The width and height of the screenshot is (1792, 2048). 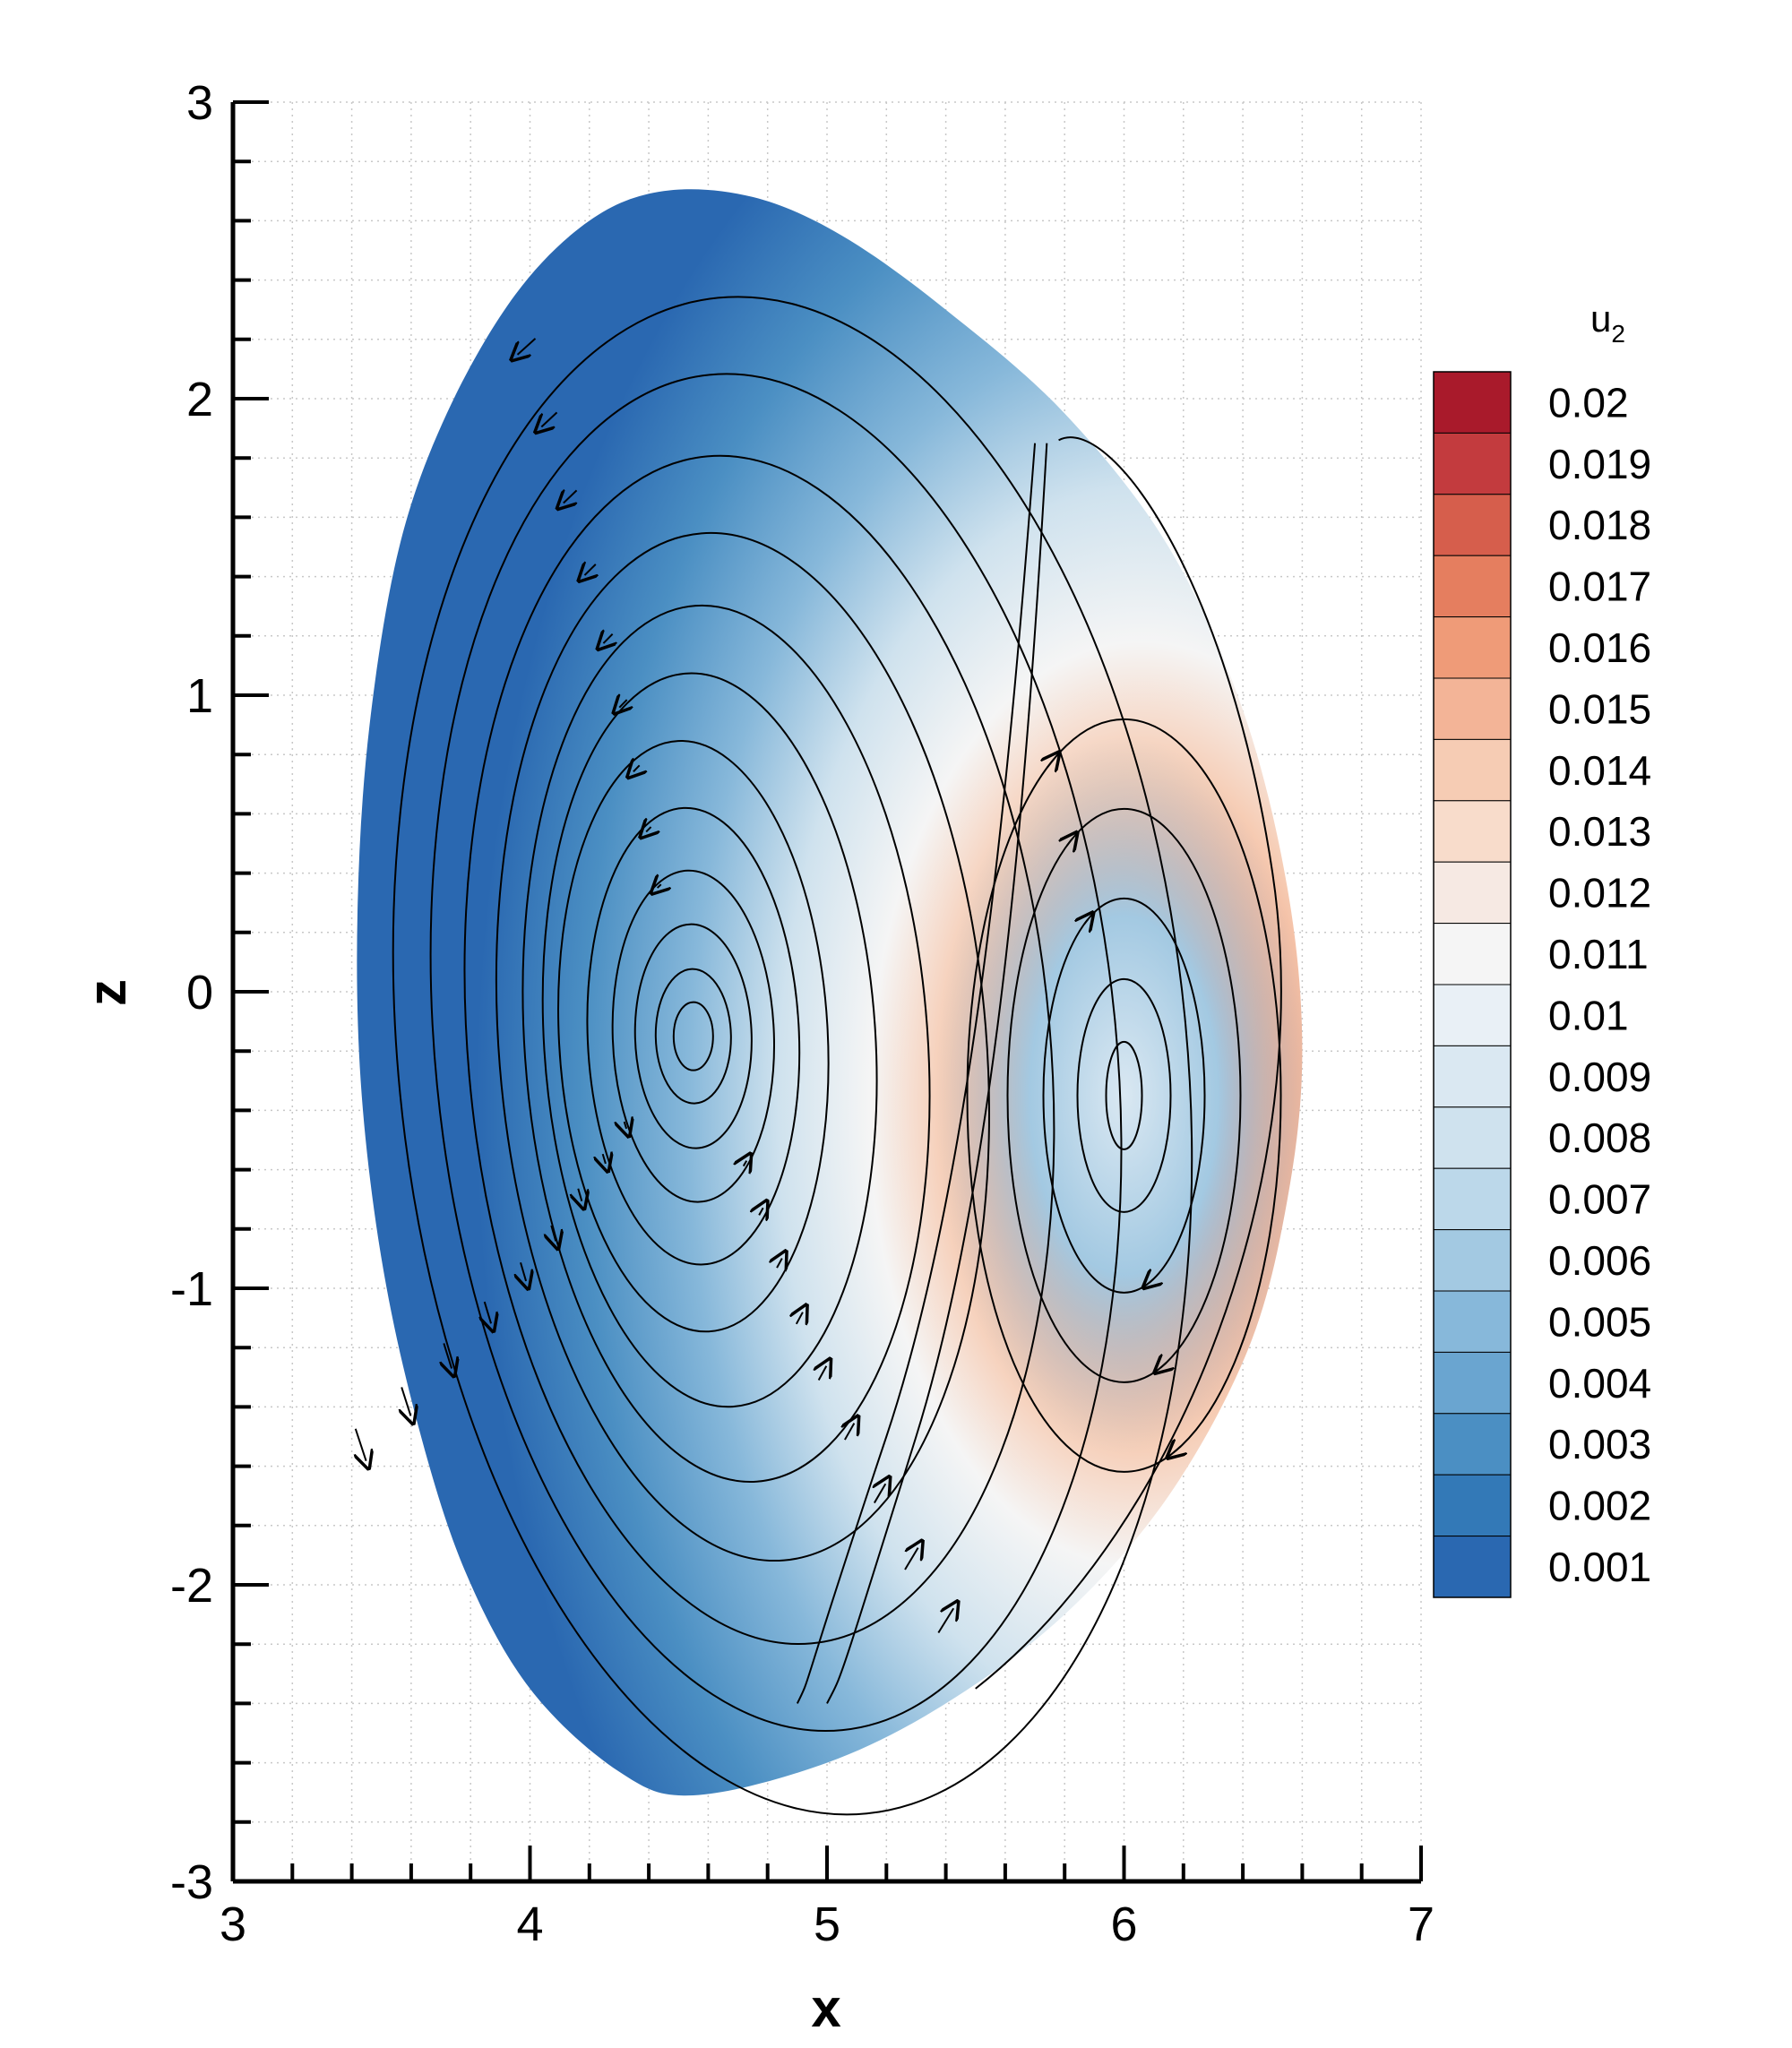 I want to click on y-axis-label: z, so click(x=107, y=992).